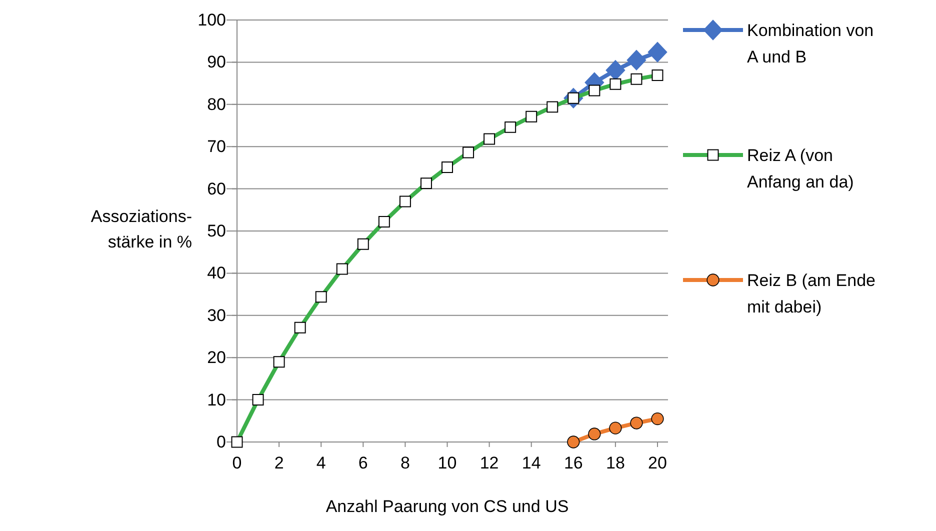 Image resolution: width=936 pixels, height=531 pixels. I want to click on x-tick-label: 16, so click(573, 463).